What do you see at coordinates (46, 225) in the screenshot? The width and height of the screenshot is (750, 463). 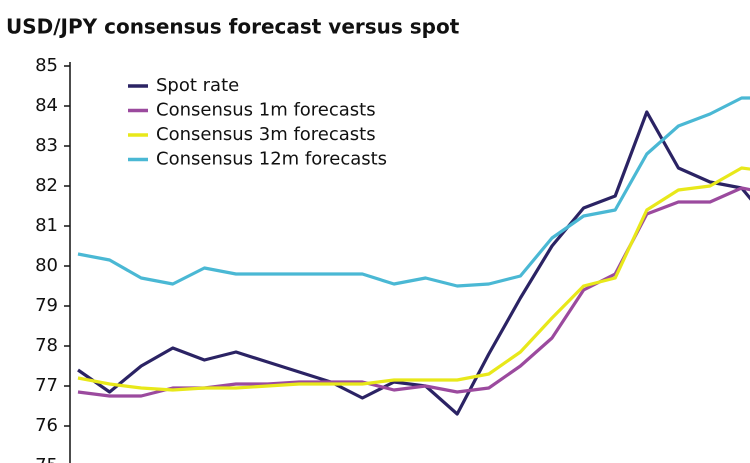 I see `y-tick-label: 81` at bounding box center [46, 225].